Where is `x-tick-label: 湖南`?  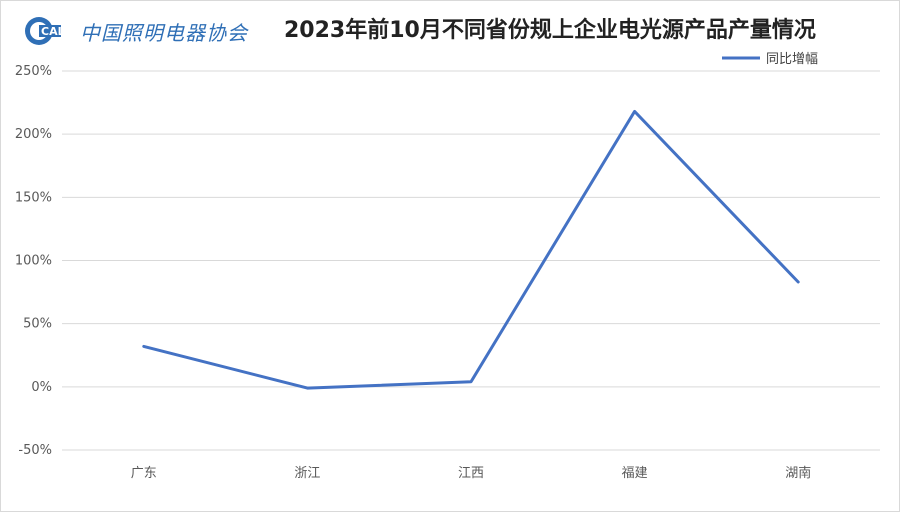
x-tick-label: 湖南 is located at coordinates (798, 473).